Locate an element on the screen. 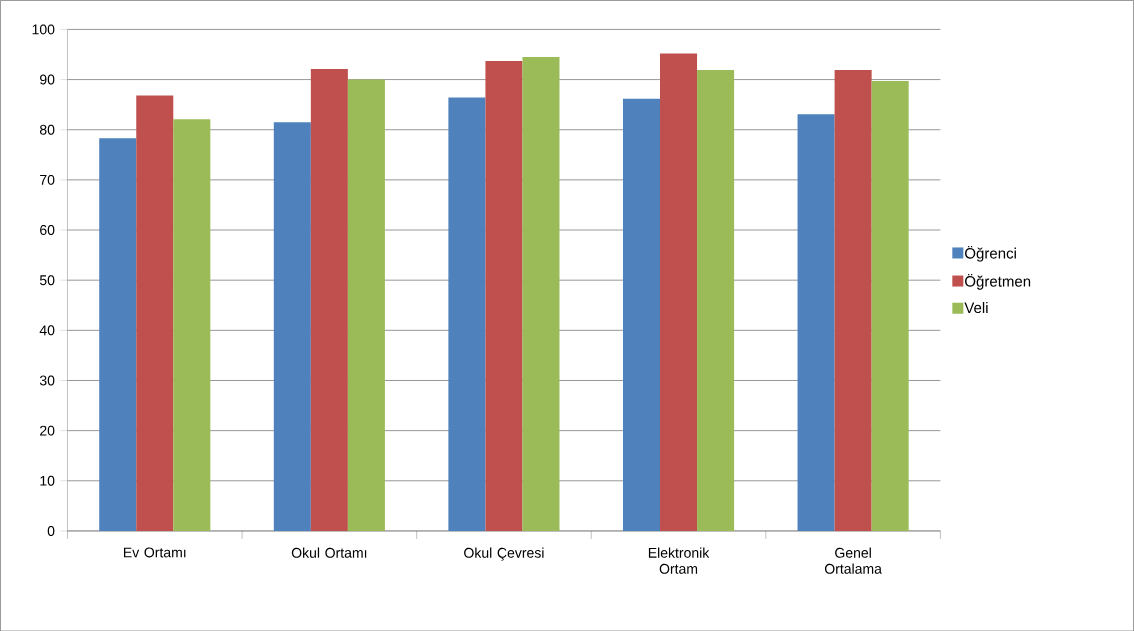  y-tick-label: 10 is located at coordinates (47, 480).